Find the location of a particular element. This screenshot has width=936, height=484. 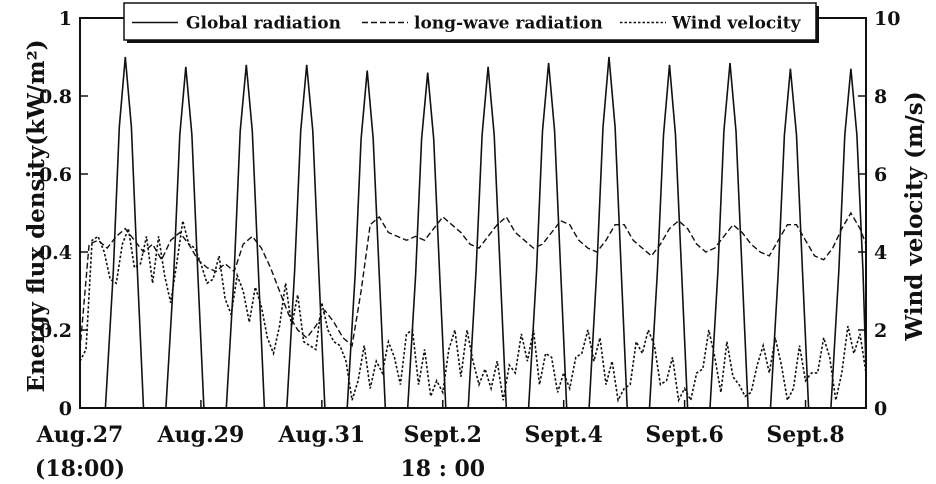

x-tick-label: Sept.6 is located at coordinates (684, 435).